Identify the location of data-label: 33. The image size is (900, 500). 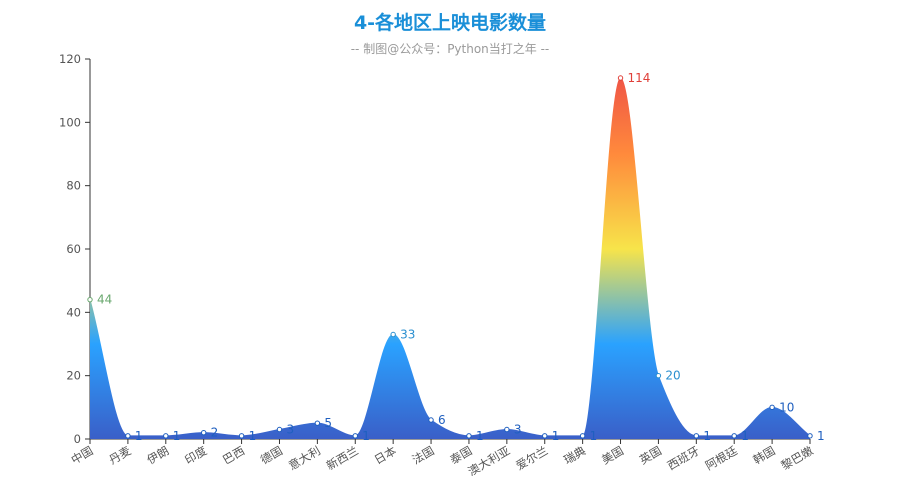
(407, 335).